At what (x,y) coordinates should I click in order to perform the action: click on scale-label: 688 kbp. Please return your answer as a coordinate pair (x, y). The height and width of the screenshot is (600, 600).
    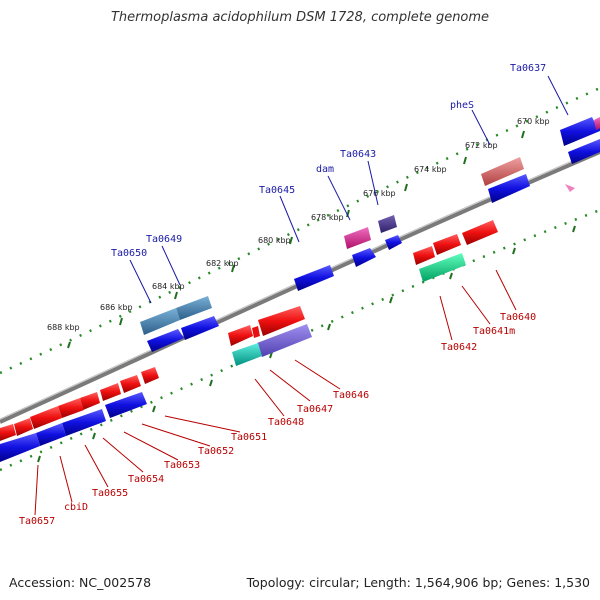
    Looking at the image, I should click on (63, 327).